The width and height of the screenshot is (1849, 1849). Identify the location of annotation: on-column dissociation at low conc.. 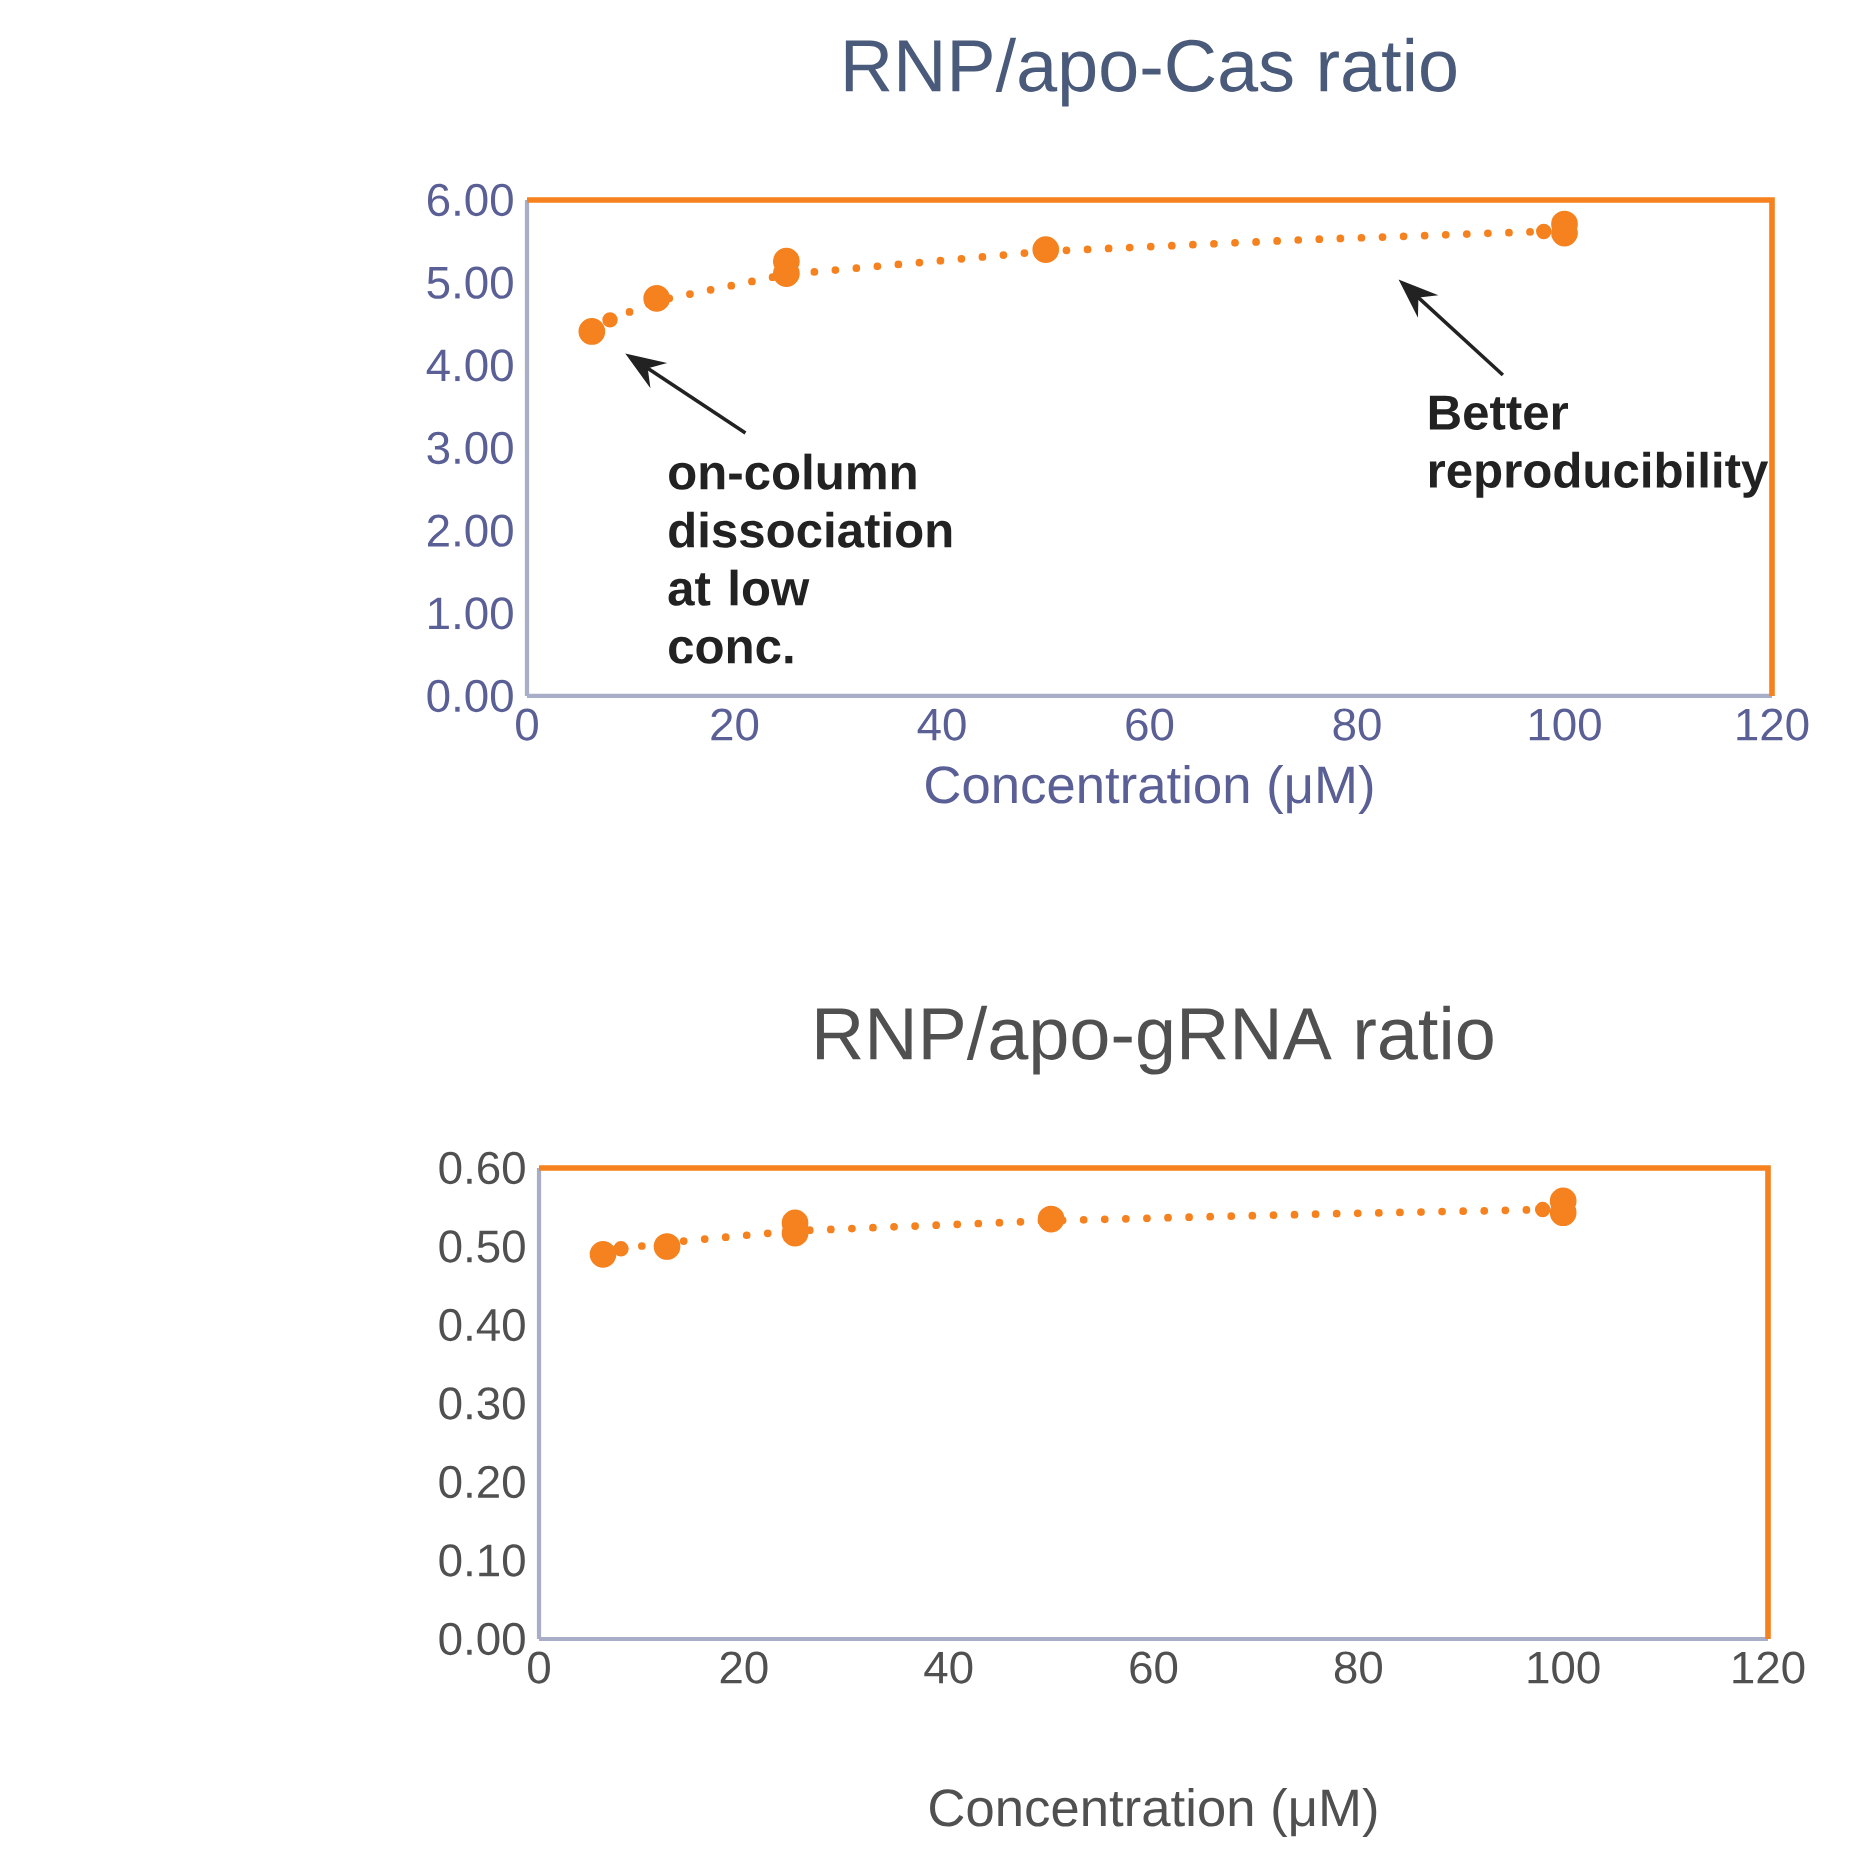
(810, 558).